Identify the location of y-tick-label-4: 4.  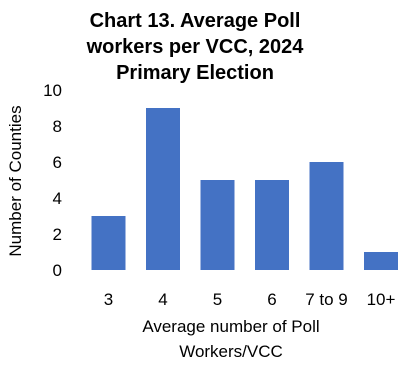
(57, 198).